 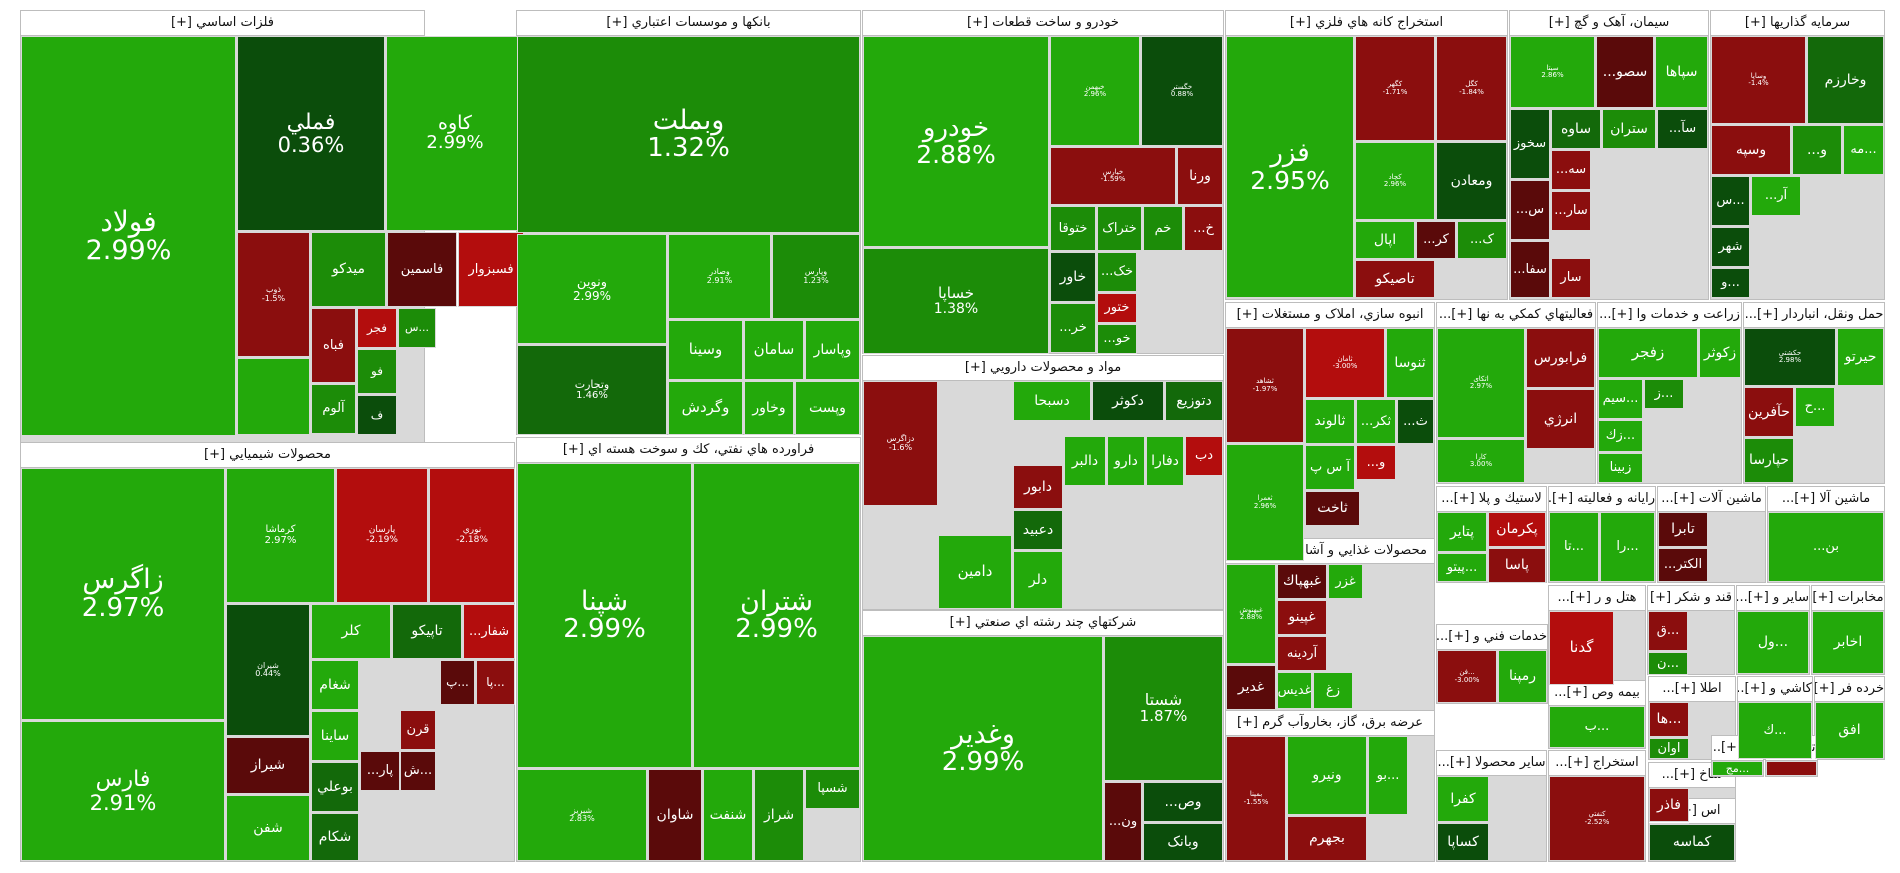 What do you see at coordinates (582, 815) in the screenshot?
I see `stock-tile: شبريز 2.83%` at bounding box center [582, 815].